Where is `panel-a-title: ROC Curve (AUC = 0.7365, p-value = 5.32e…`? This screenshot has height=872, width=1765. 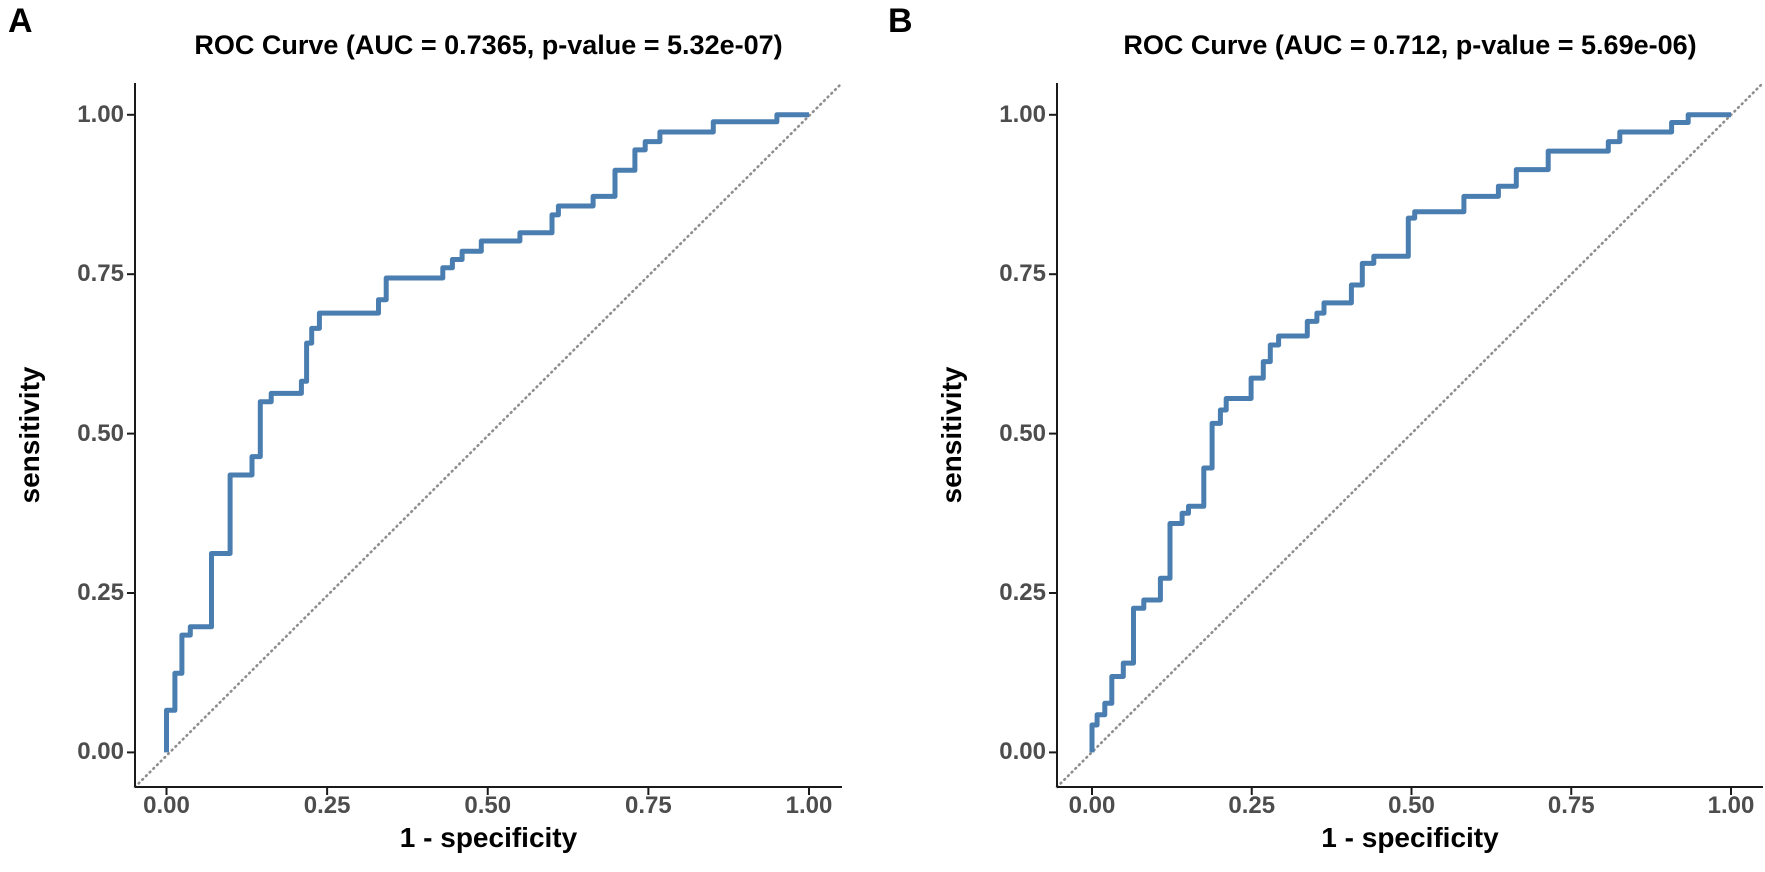
panel-a-title: ROC Curve (AUC = 0.7365, p-value = 5.32e… is located at coordinates (488, 45).